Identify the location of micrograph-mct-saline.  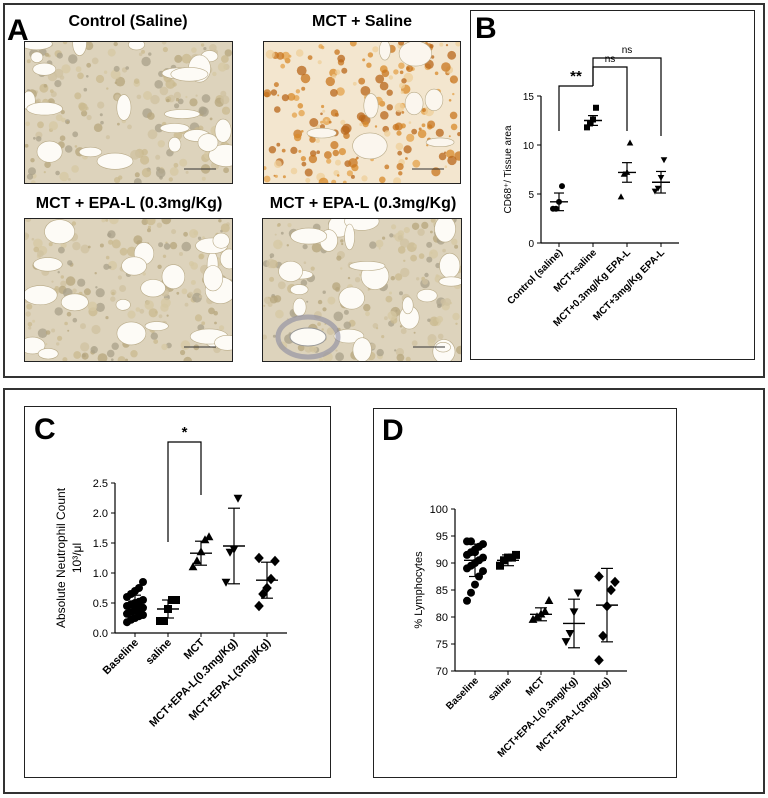
(362, 112).